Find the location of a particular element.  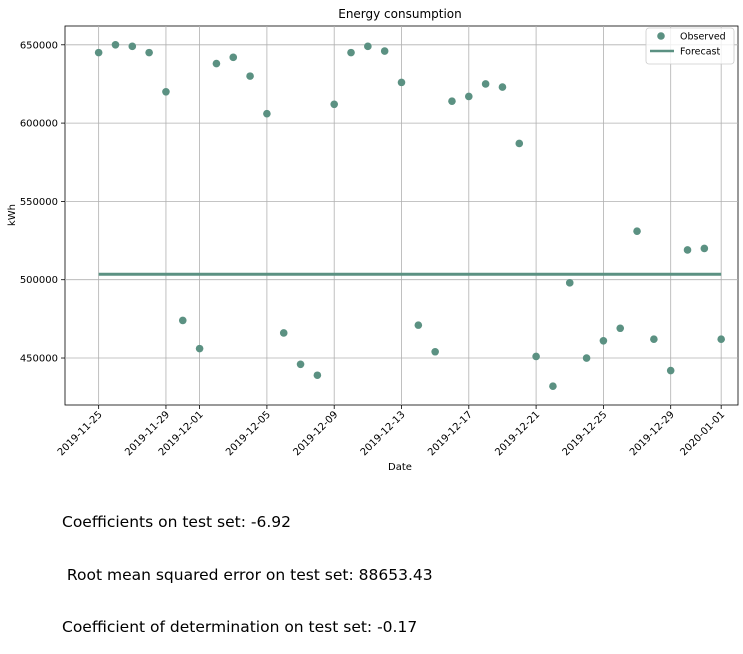

y-tick-label: 550000 is located at coordinates (39, 202).